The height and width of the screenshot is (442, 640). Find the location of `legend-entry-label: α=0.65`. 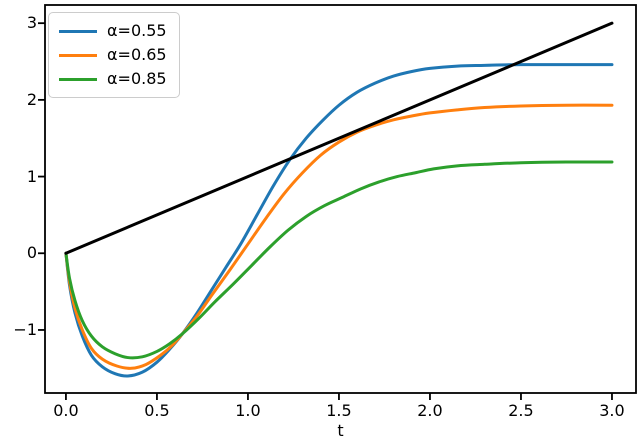

legend-entry-label: α=0.65 is located at coordinates (137, 54).